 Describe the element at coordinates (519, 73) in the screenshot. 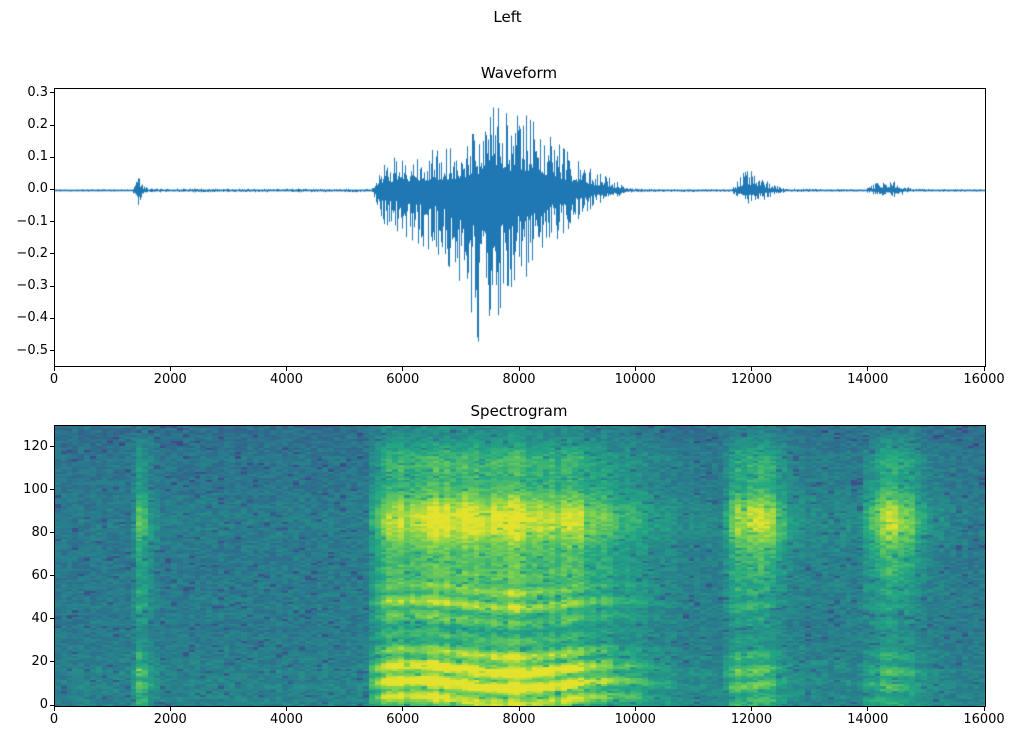

I see `waveform-title: Waveform` at that location.